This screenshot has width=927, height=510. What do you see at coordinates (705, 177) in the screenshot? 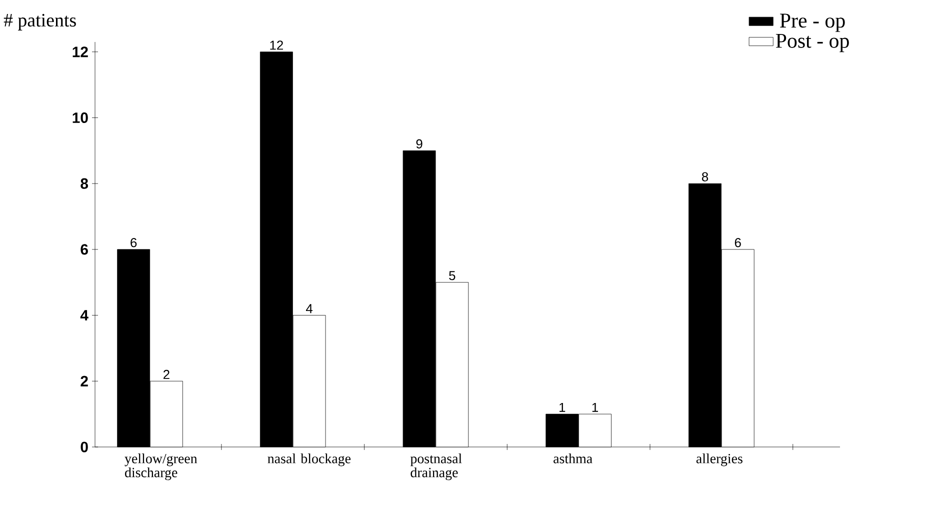
I see `data-label: 8` at bounding box center [705, 177].